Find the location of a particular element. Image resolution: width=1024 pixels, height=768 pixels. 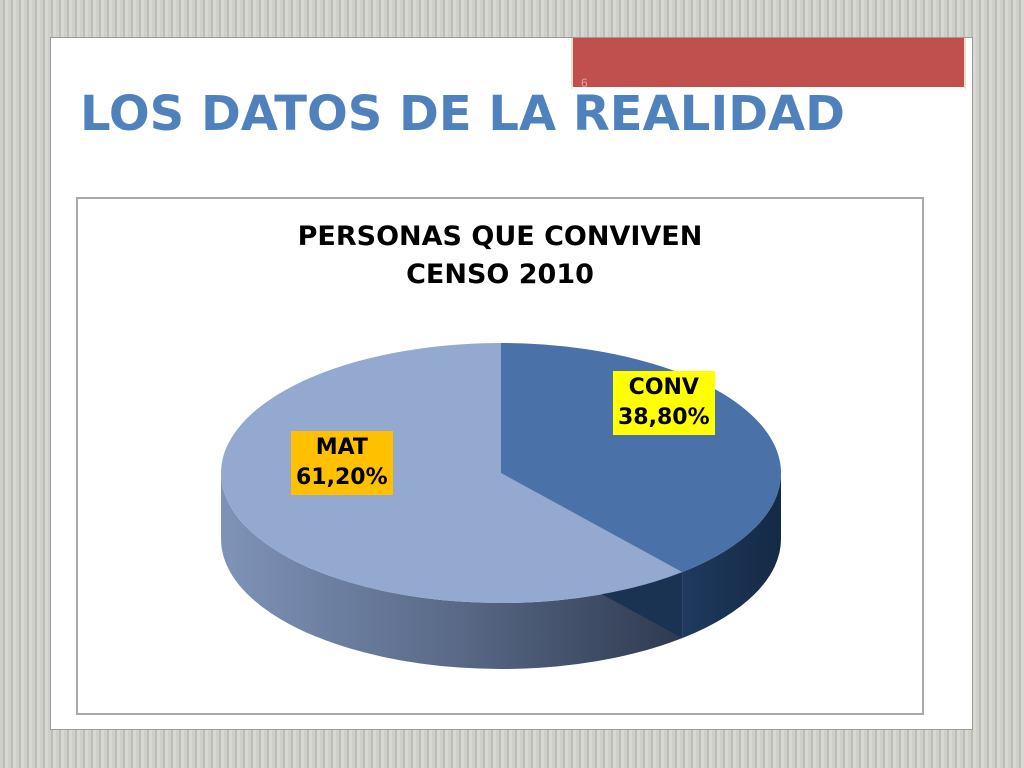

pie-side-conv is located at coordinates (731, 556).